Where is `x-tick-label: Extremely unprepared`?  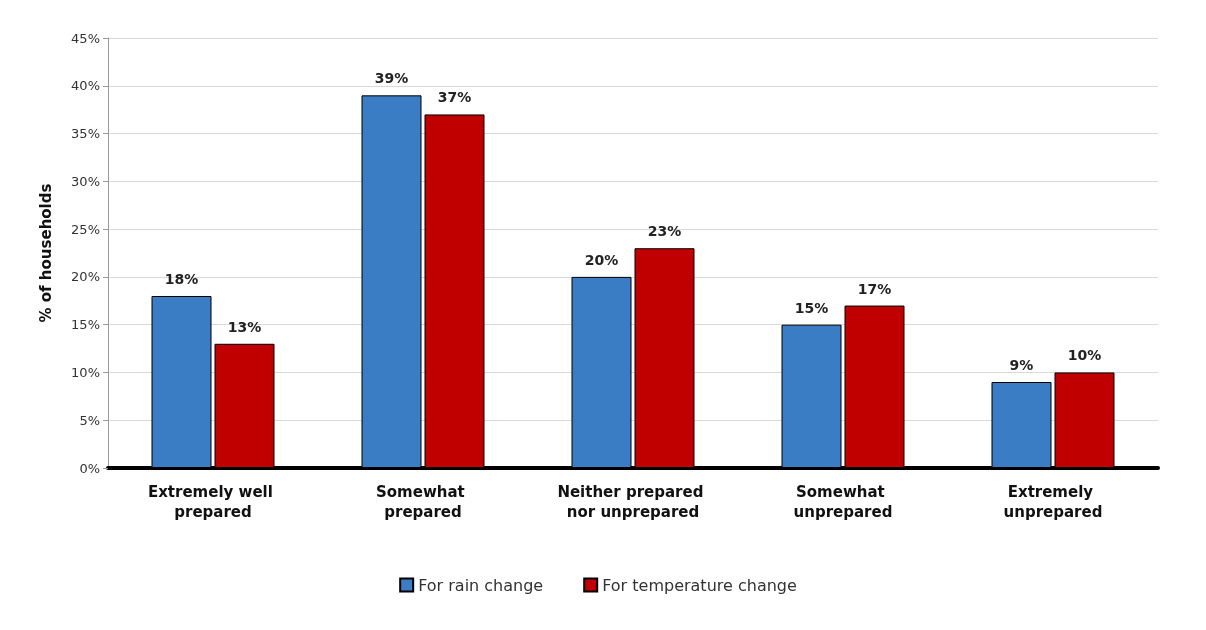
x-tick-label: Extremely unprepared is located at coordinates (1053, 502).